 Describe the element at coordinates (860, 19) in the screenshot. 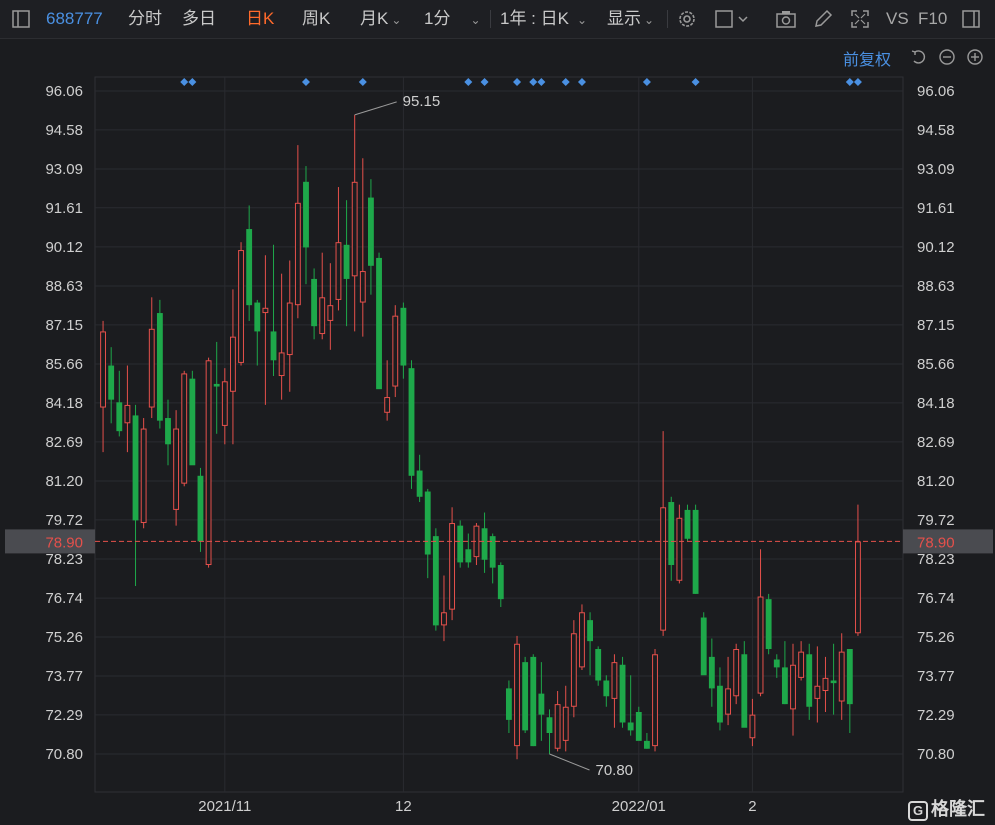

I see `fullscreen-icon` at that location.